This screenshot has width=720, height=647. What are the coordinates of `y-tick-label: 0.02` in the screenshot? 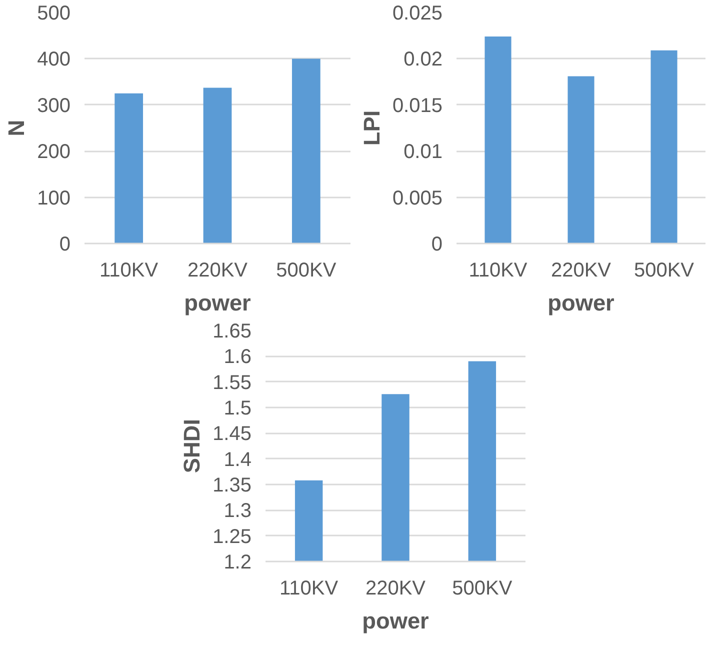 It's located at (423, 59).